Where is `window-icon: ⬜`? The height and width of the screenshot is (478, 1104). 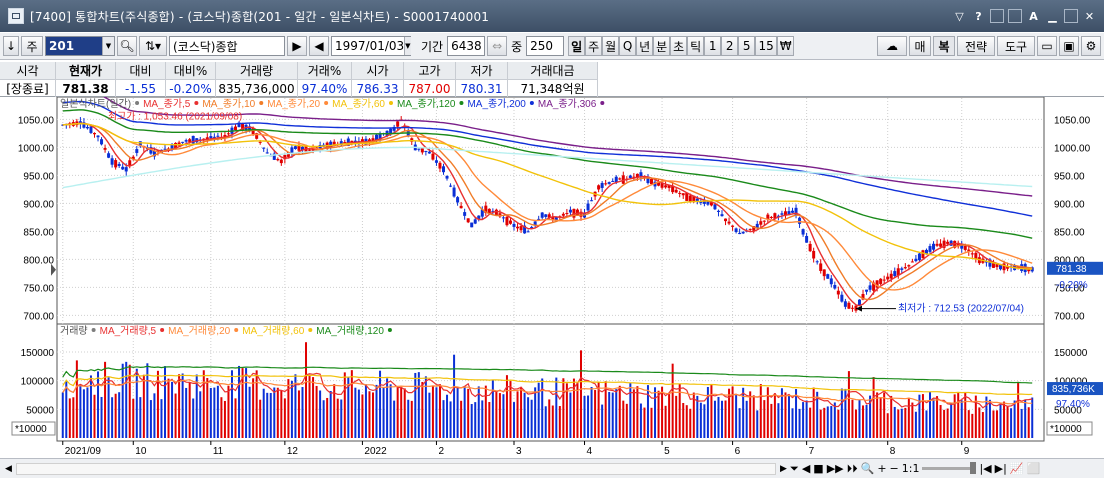 window-icon: ⬜ is located at coordinates (1033, 468).